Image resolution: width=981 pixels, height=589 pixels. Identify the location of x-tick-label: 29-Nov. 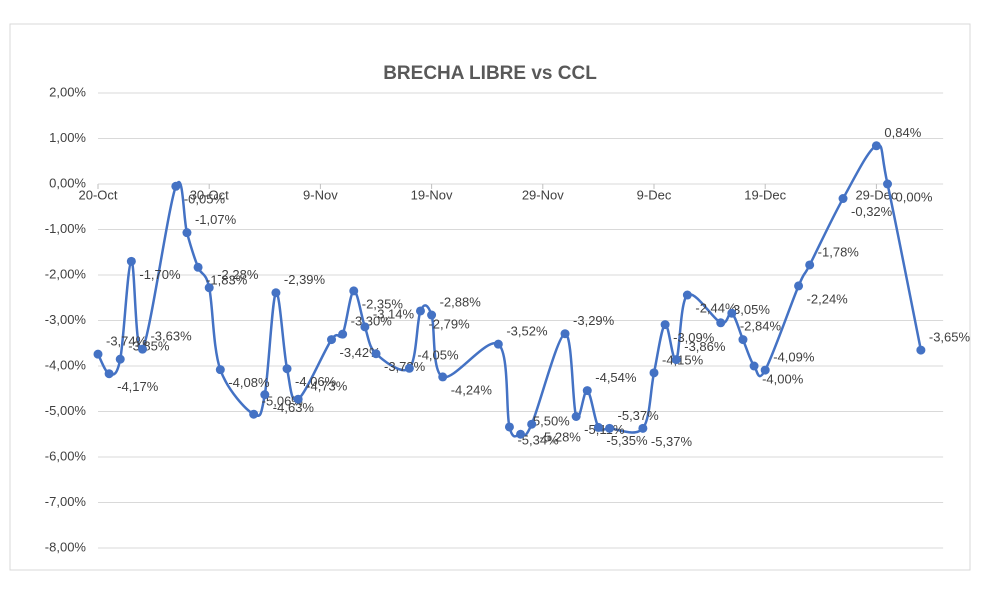
(543, 194).